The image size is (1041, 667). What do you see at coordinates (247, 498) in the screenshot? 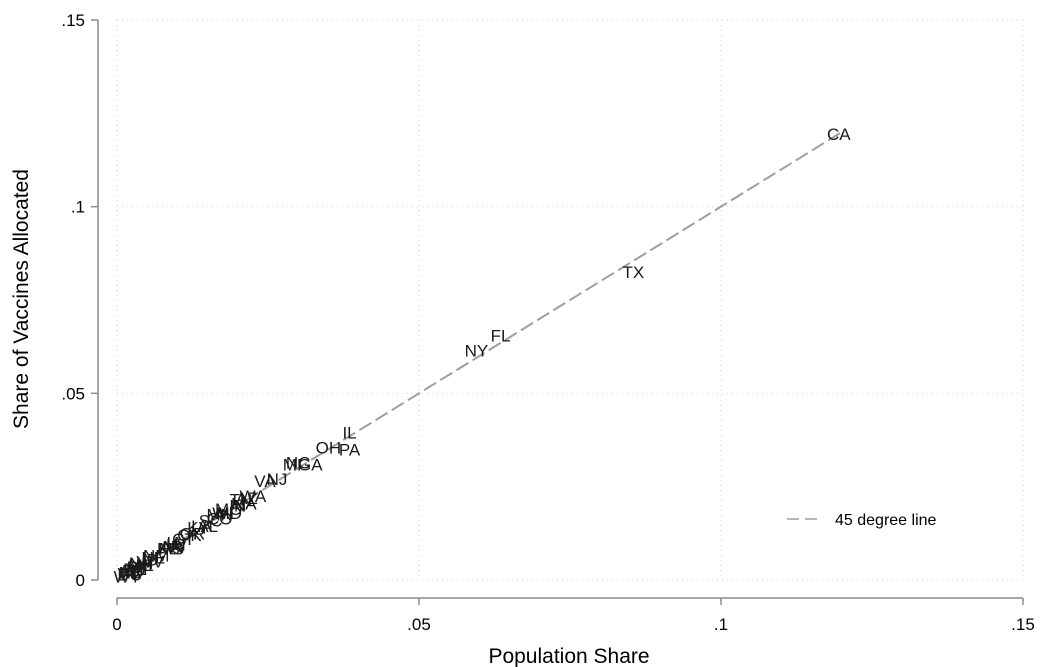
I see `point-label-az: AZ` at bounding box center [247, 498].